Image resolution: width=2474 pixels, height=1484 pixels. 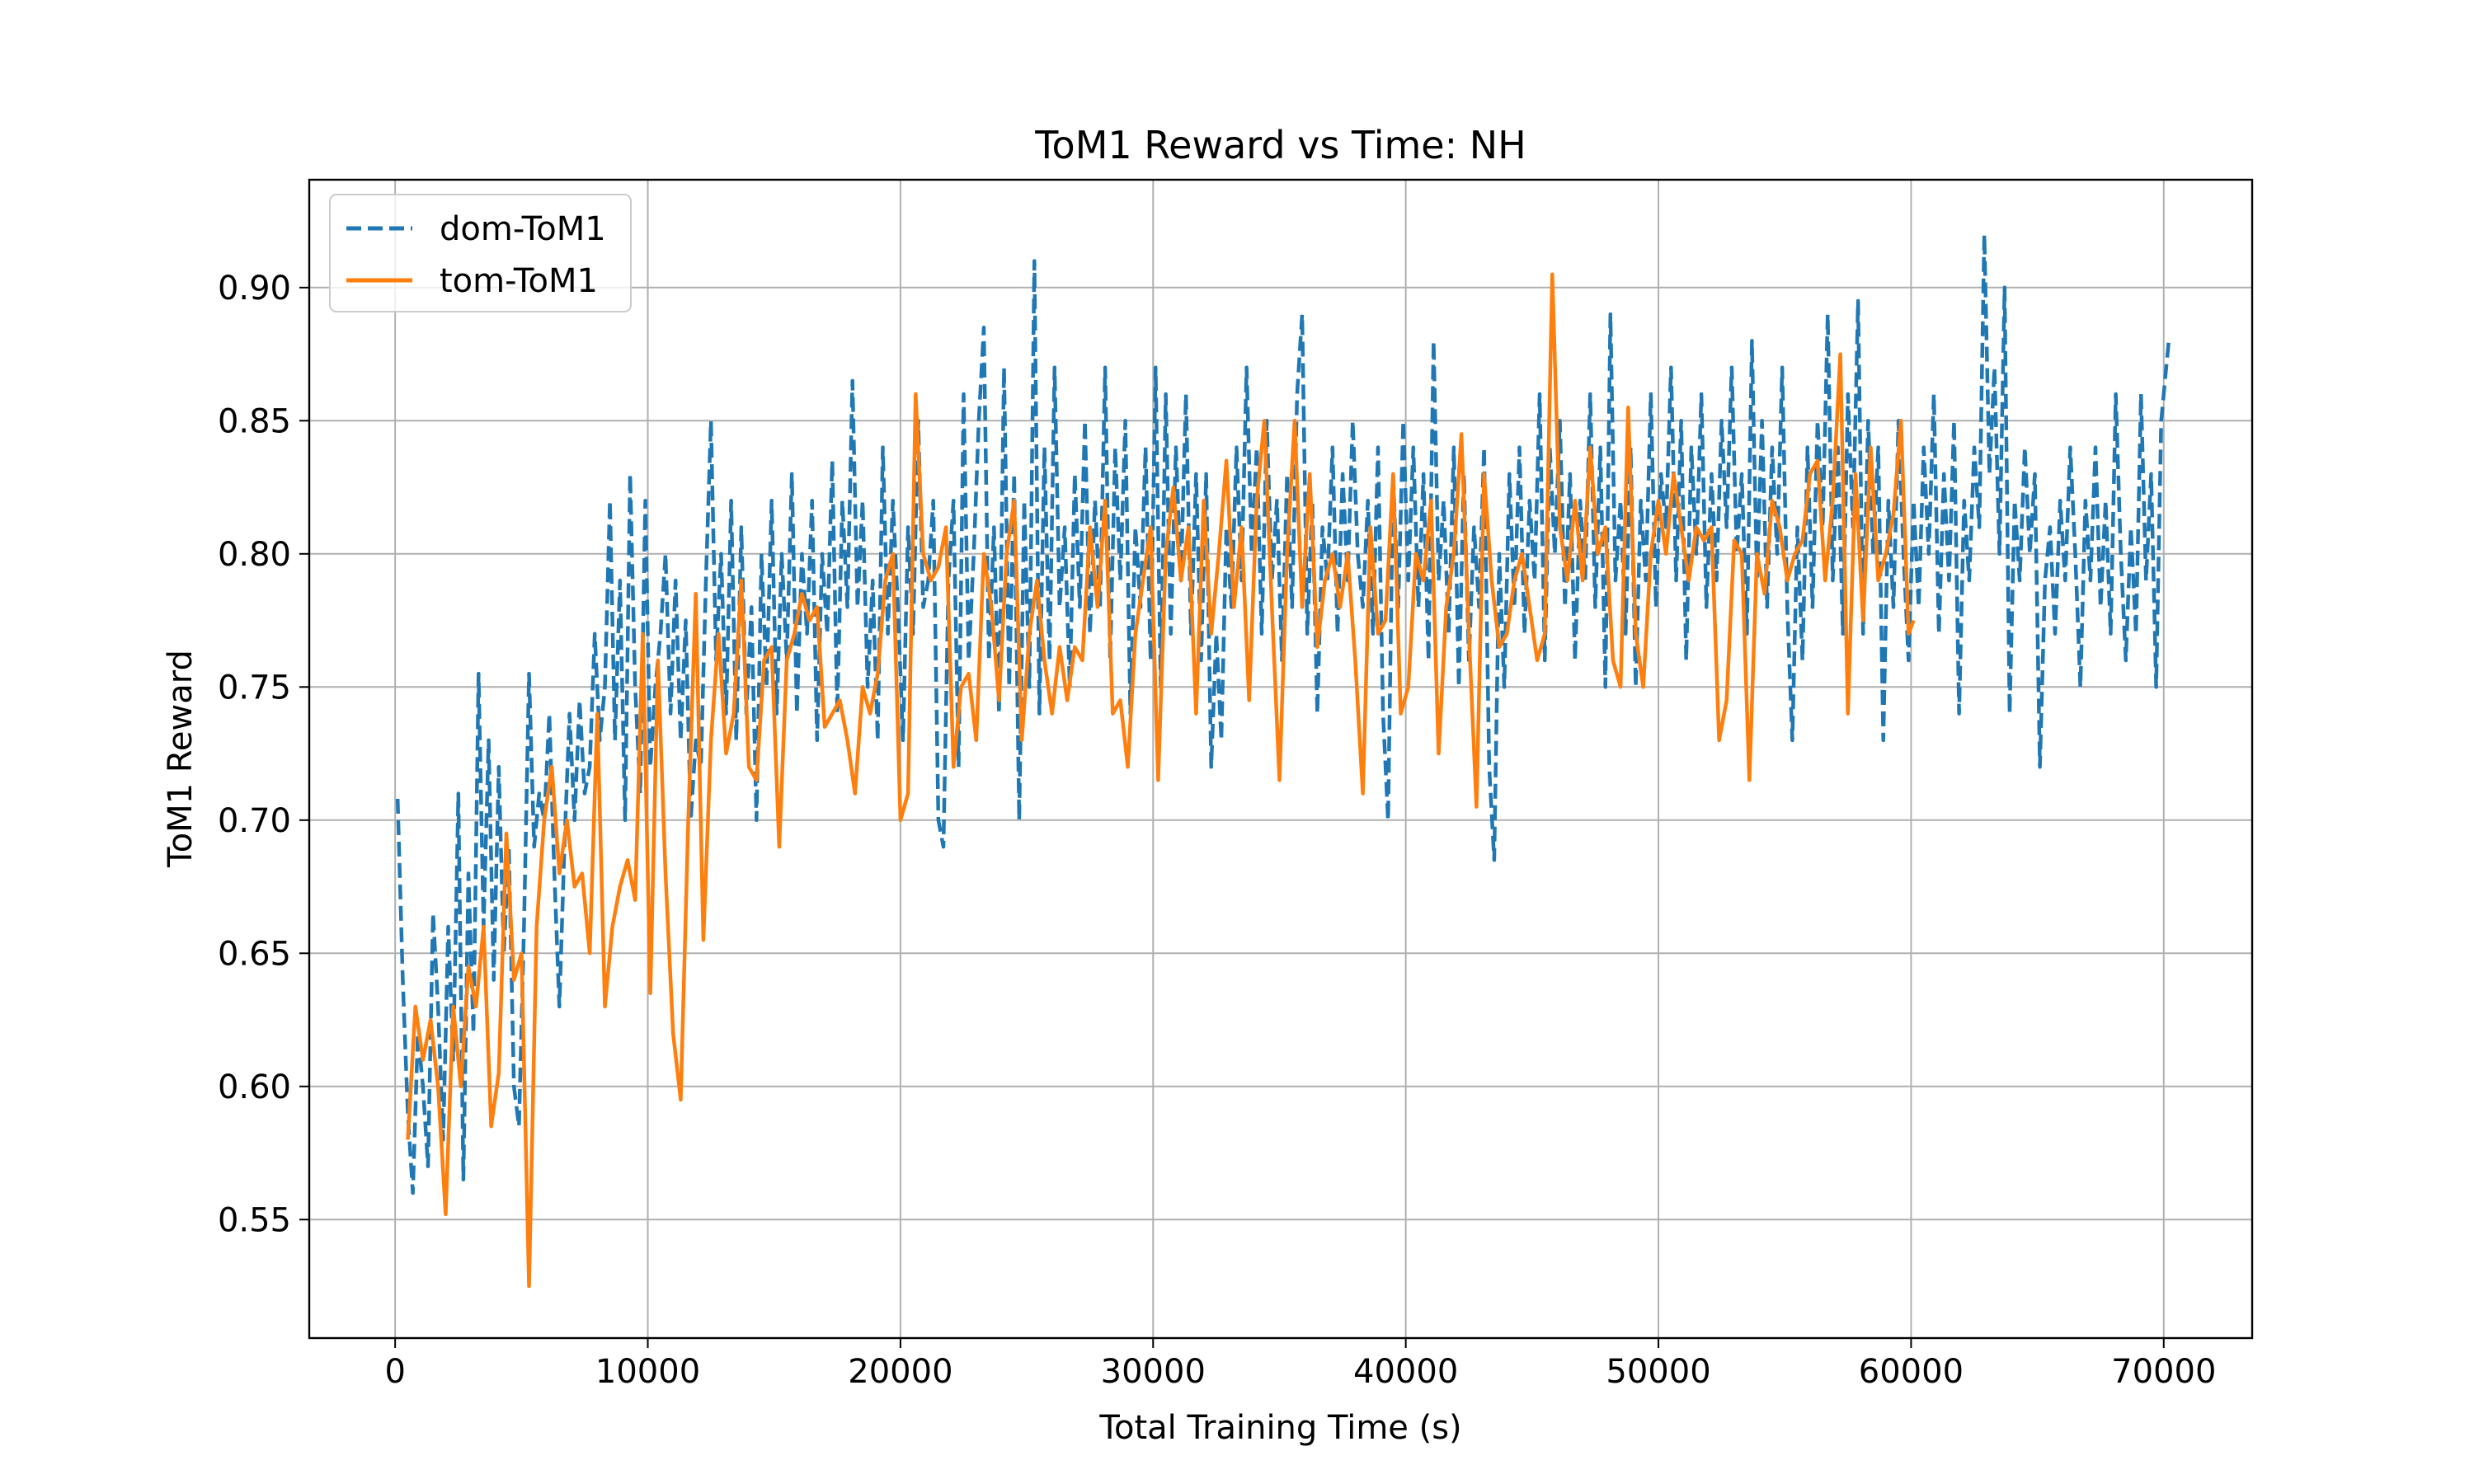 I want to click on chart-title: ToM1 Reward vs Time: NH, so click(x=1280, y=145).